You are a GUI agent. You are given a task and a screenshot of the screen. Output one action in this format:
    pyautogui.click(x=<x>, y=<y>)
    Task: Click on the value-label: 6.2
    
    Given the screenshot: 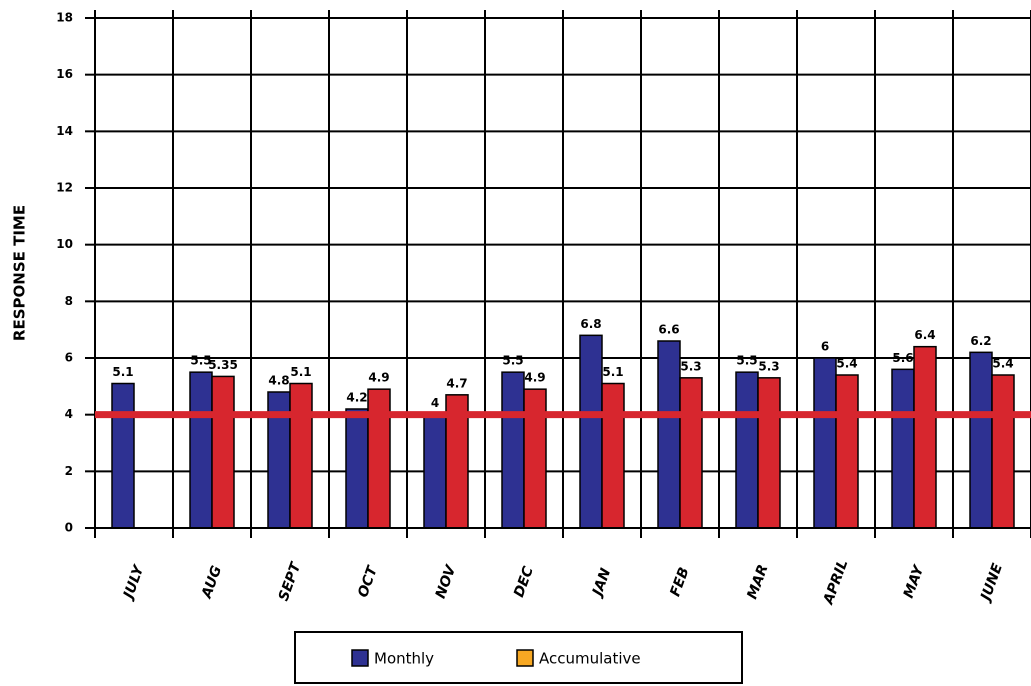 What is the action you would take?
    pyautogui.click(x=980, y=341)
    